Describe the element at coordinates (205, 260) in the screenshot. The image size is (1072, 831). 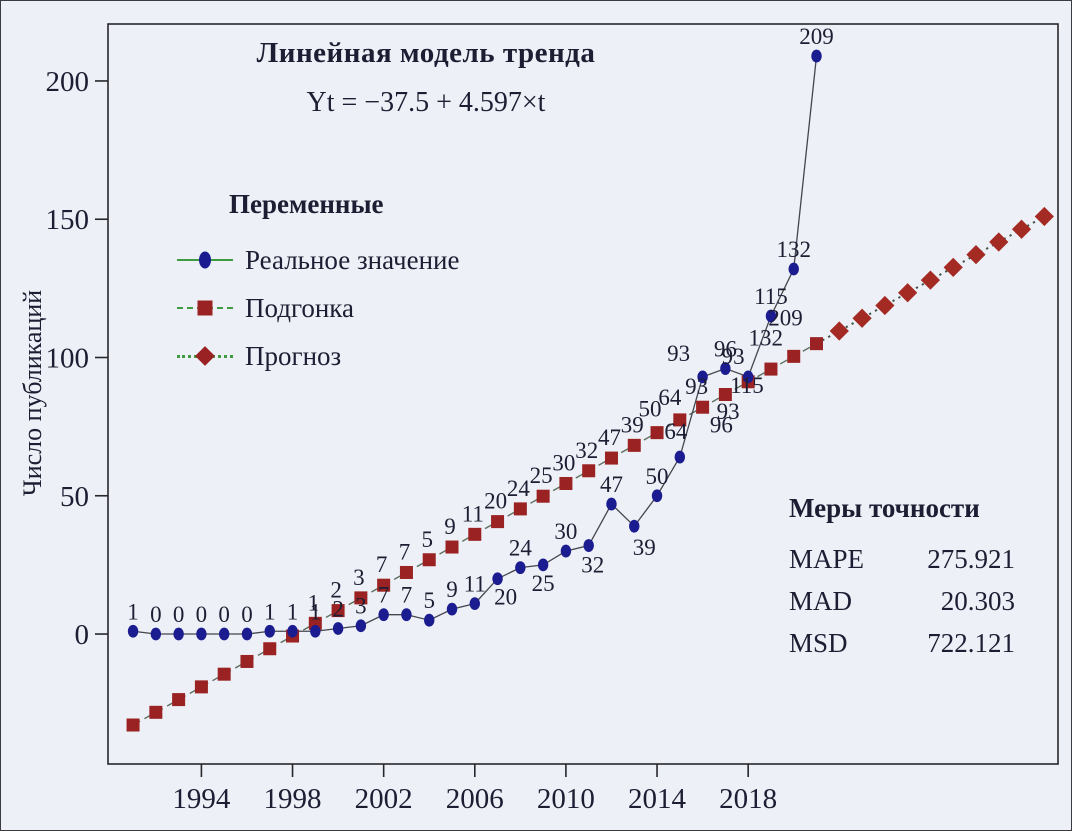
I see `circle-marker-icon` at that location.